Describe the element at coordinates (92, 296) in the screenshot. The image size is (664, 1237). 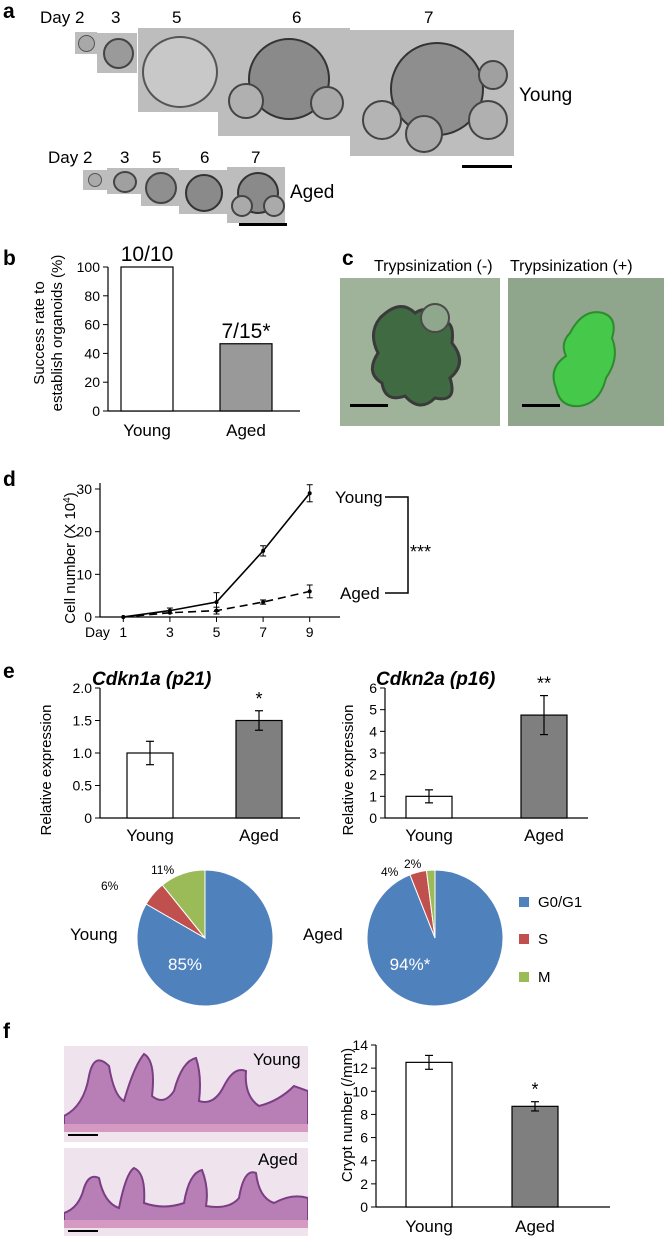
I see `panel-b-y-tick-label: 80` at that location.